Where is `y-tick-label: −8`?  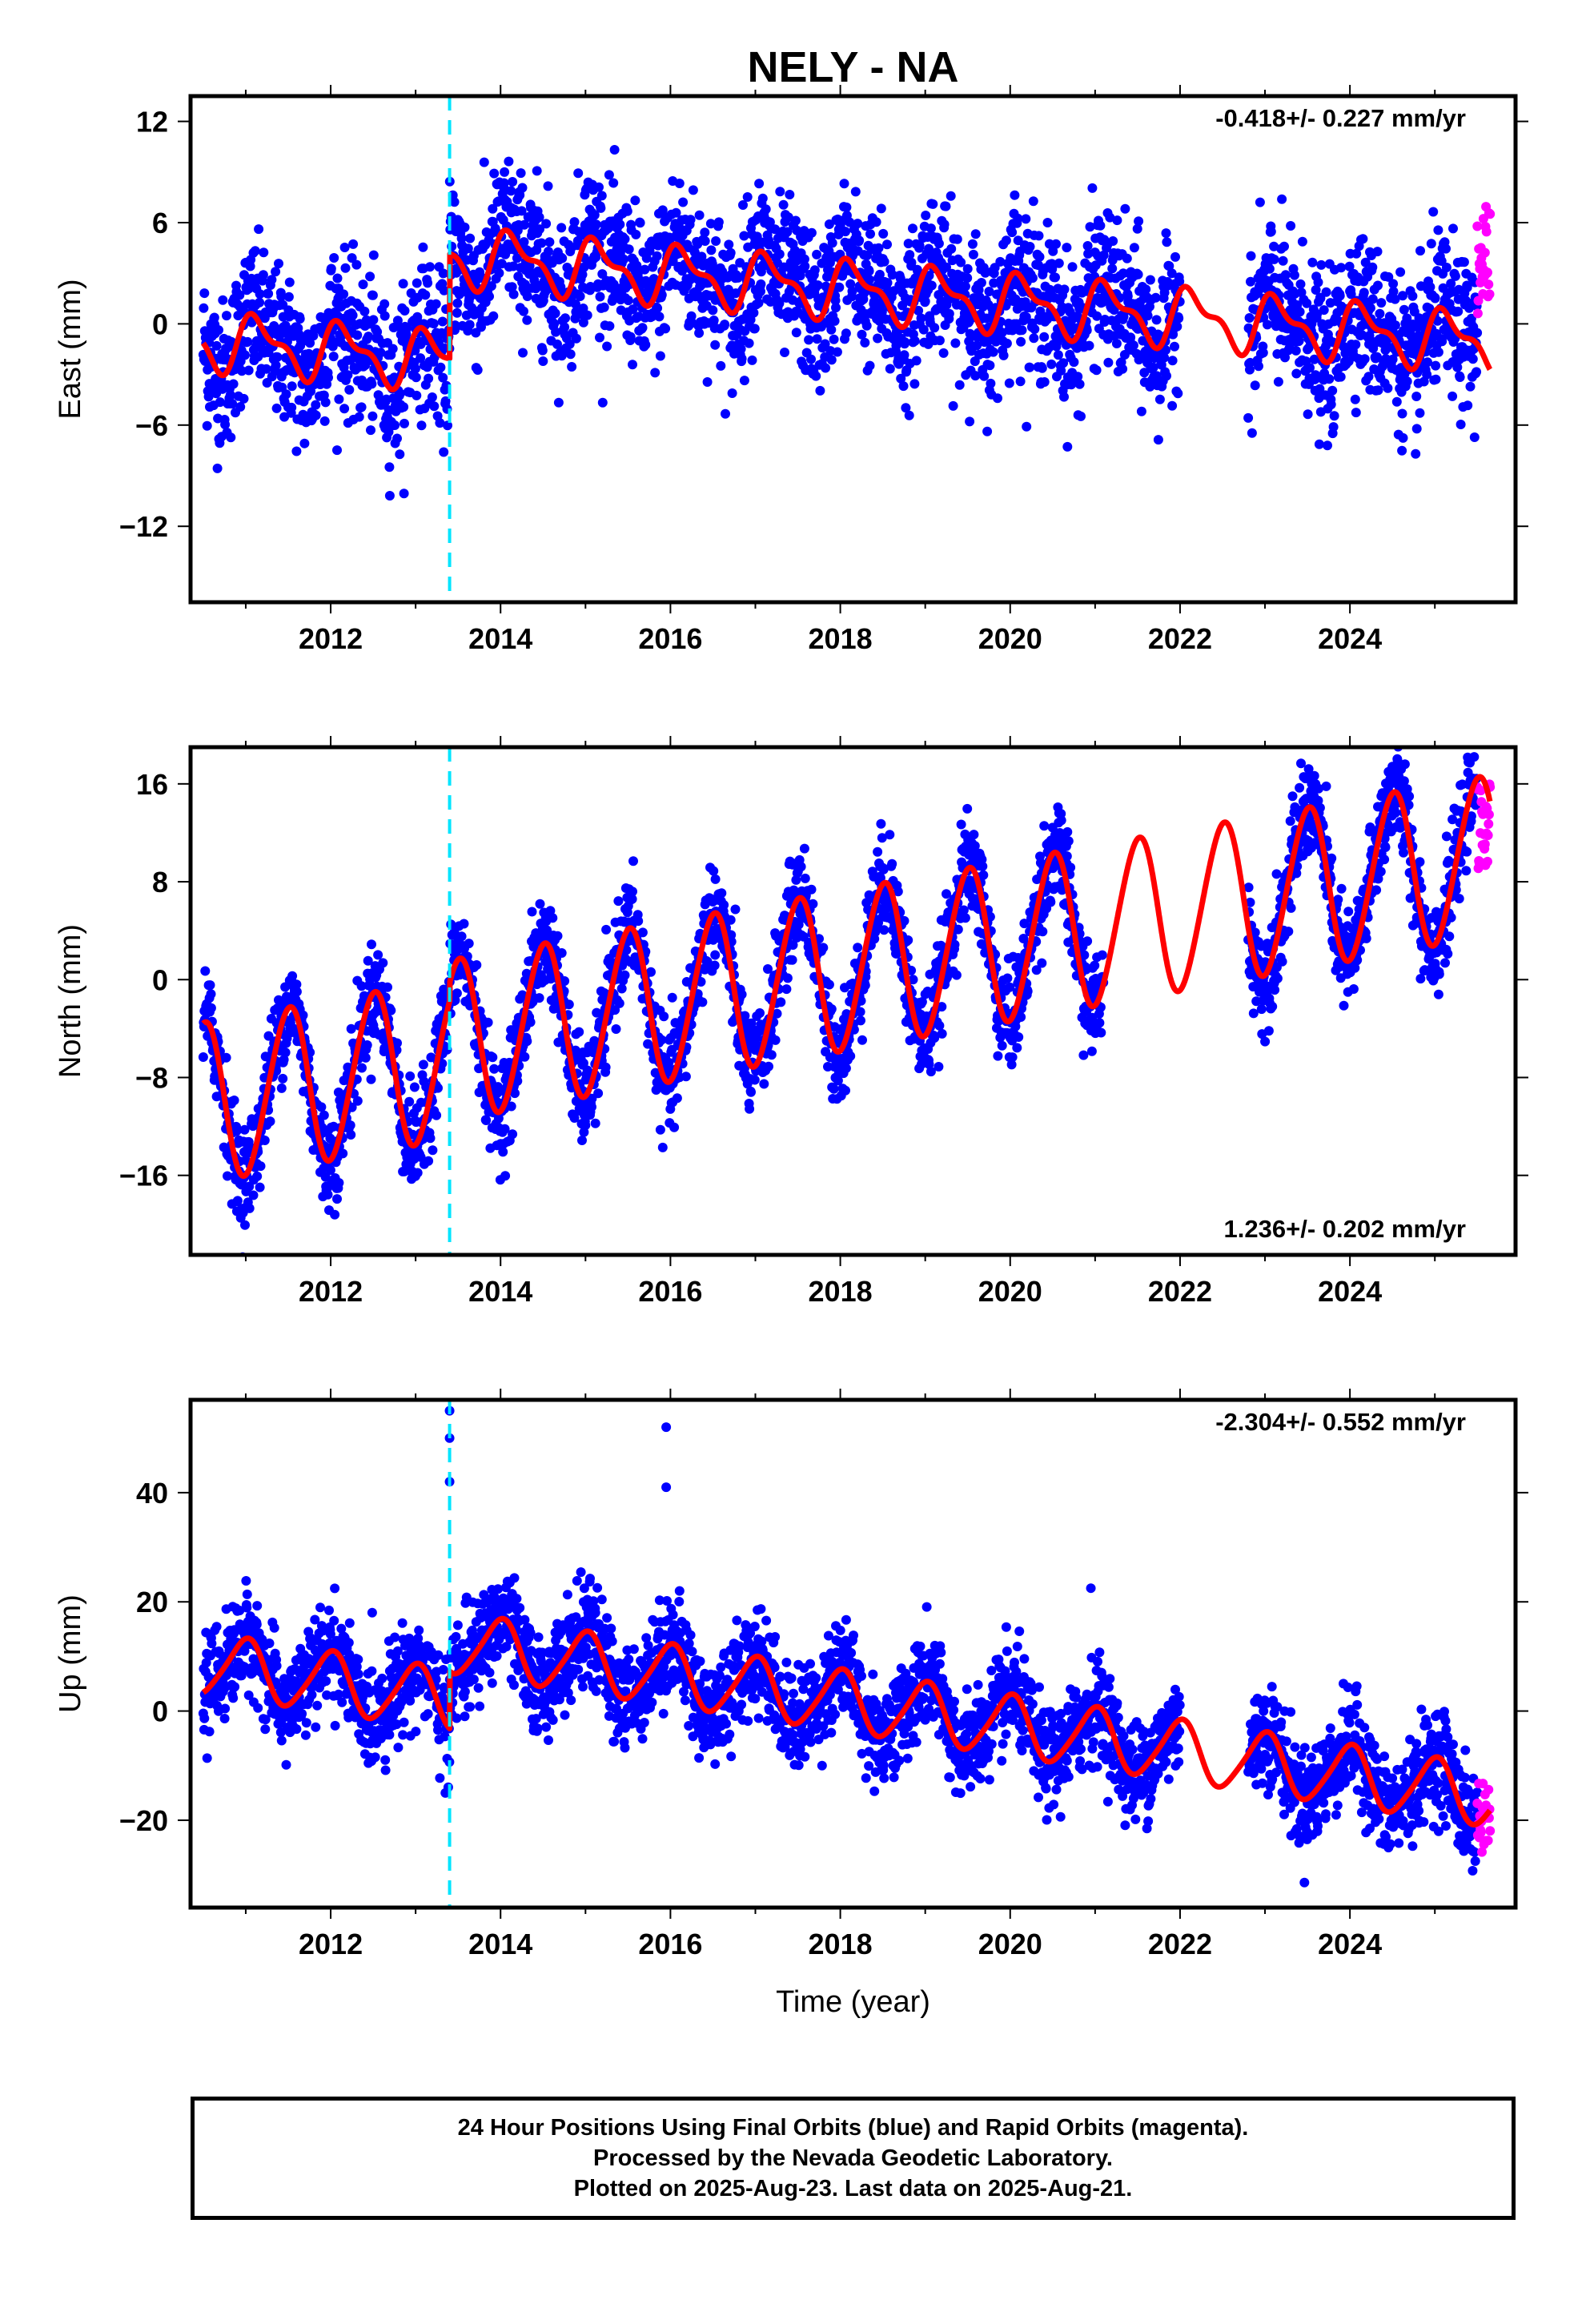 y-tick-label: −8 is located at coordinates (151, 1077).